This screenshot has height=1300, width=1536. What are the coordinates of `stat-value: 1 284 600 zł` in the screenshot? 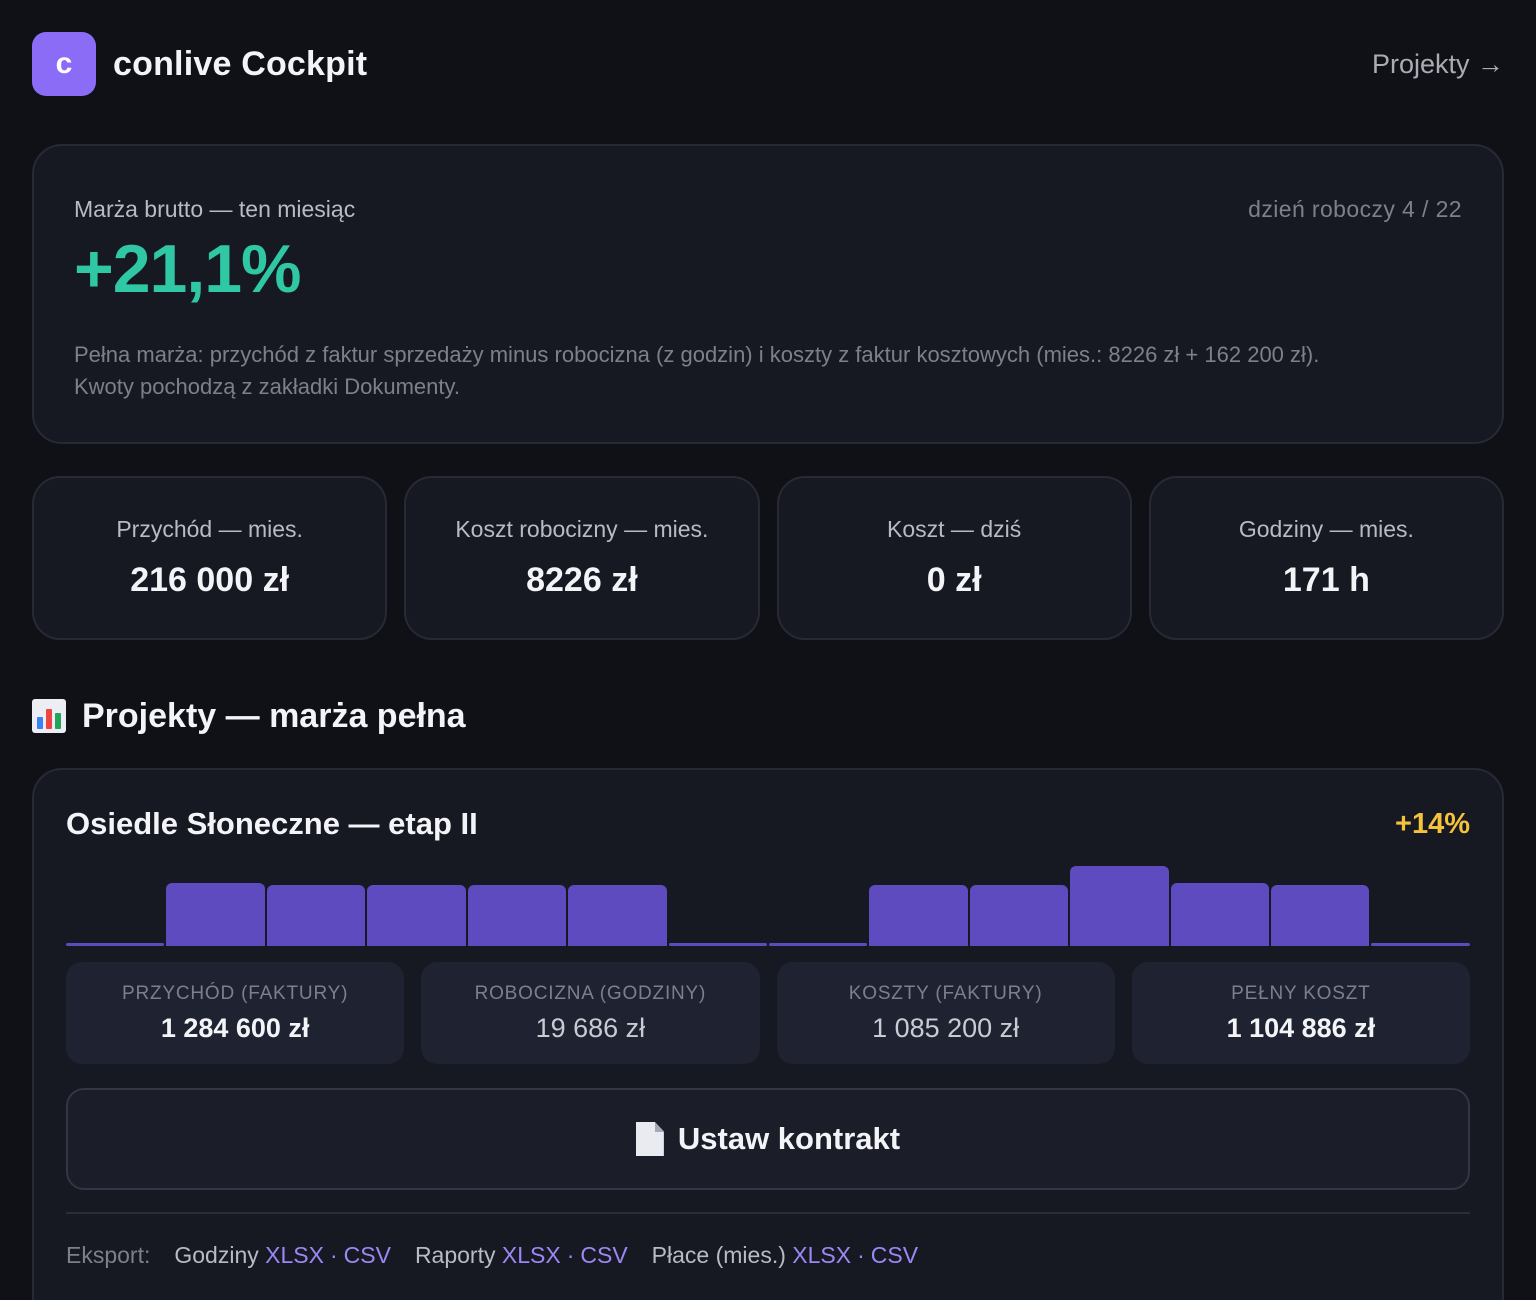 It's located at (235, 1027).